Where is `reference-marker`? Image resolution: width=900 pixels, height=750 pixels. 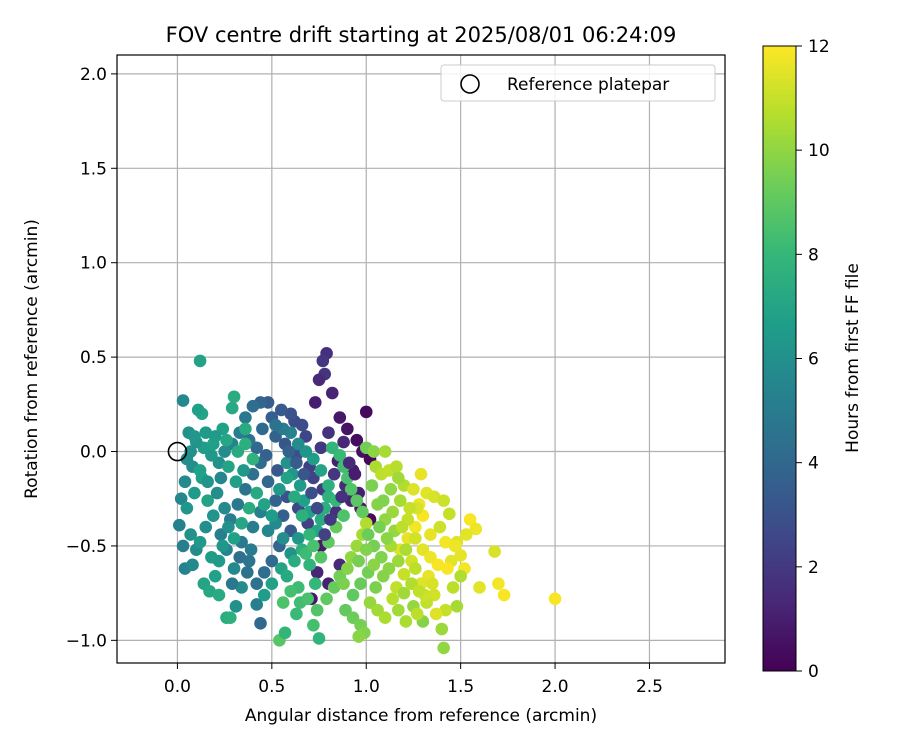
reference-marker is located at coordinates (177, 451).